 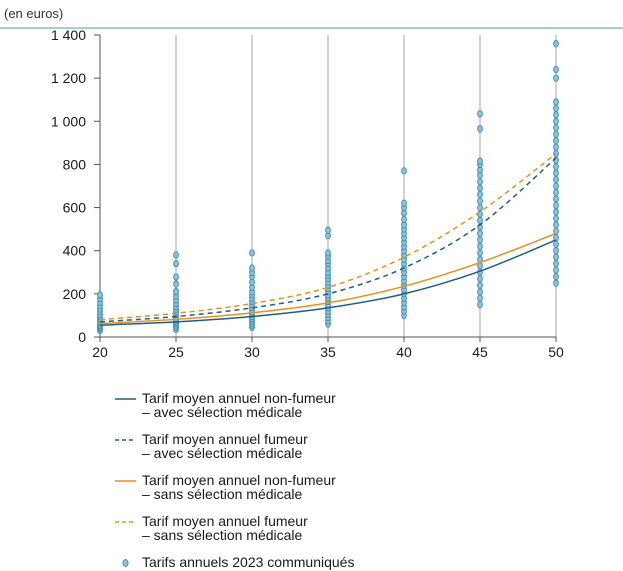 I want to click on legend-label-fumeur_sans-0: Tarif moyen annuel fumeur, so click(x=225, y=521).